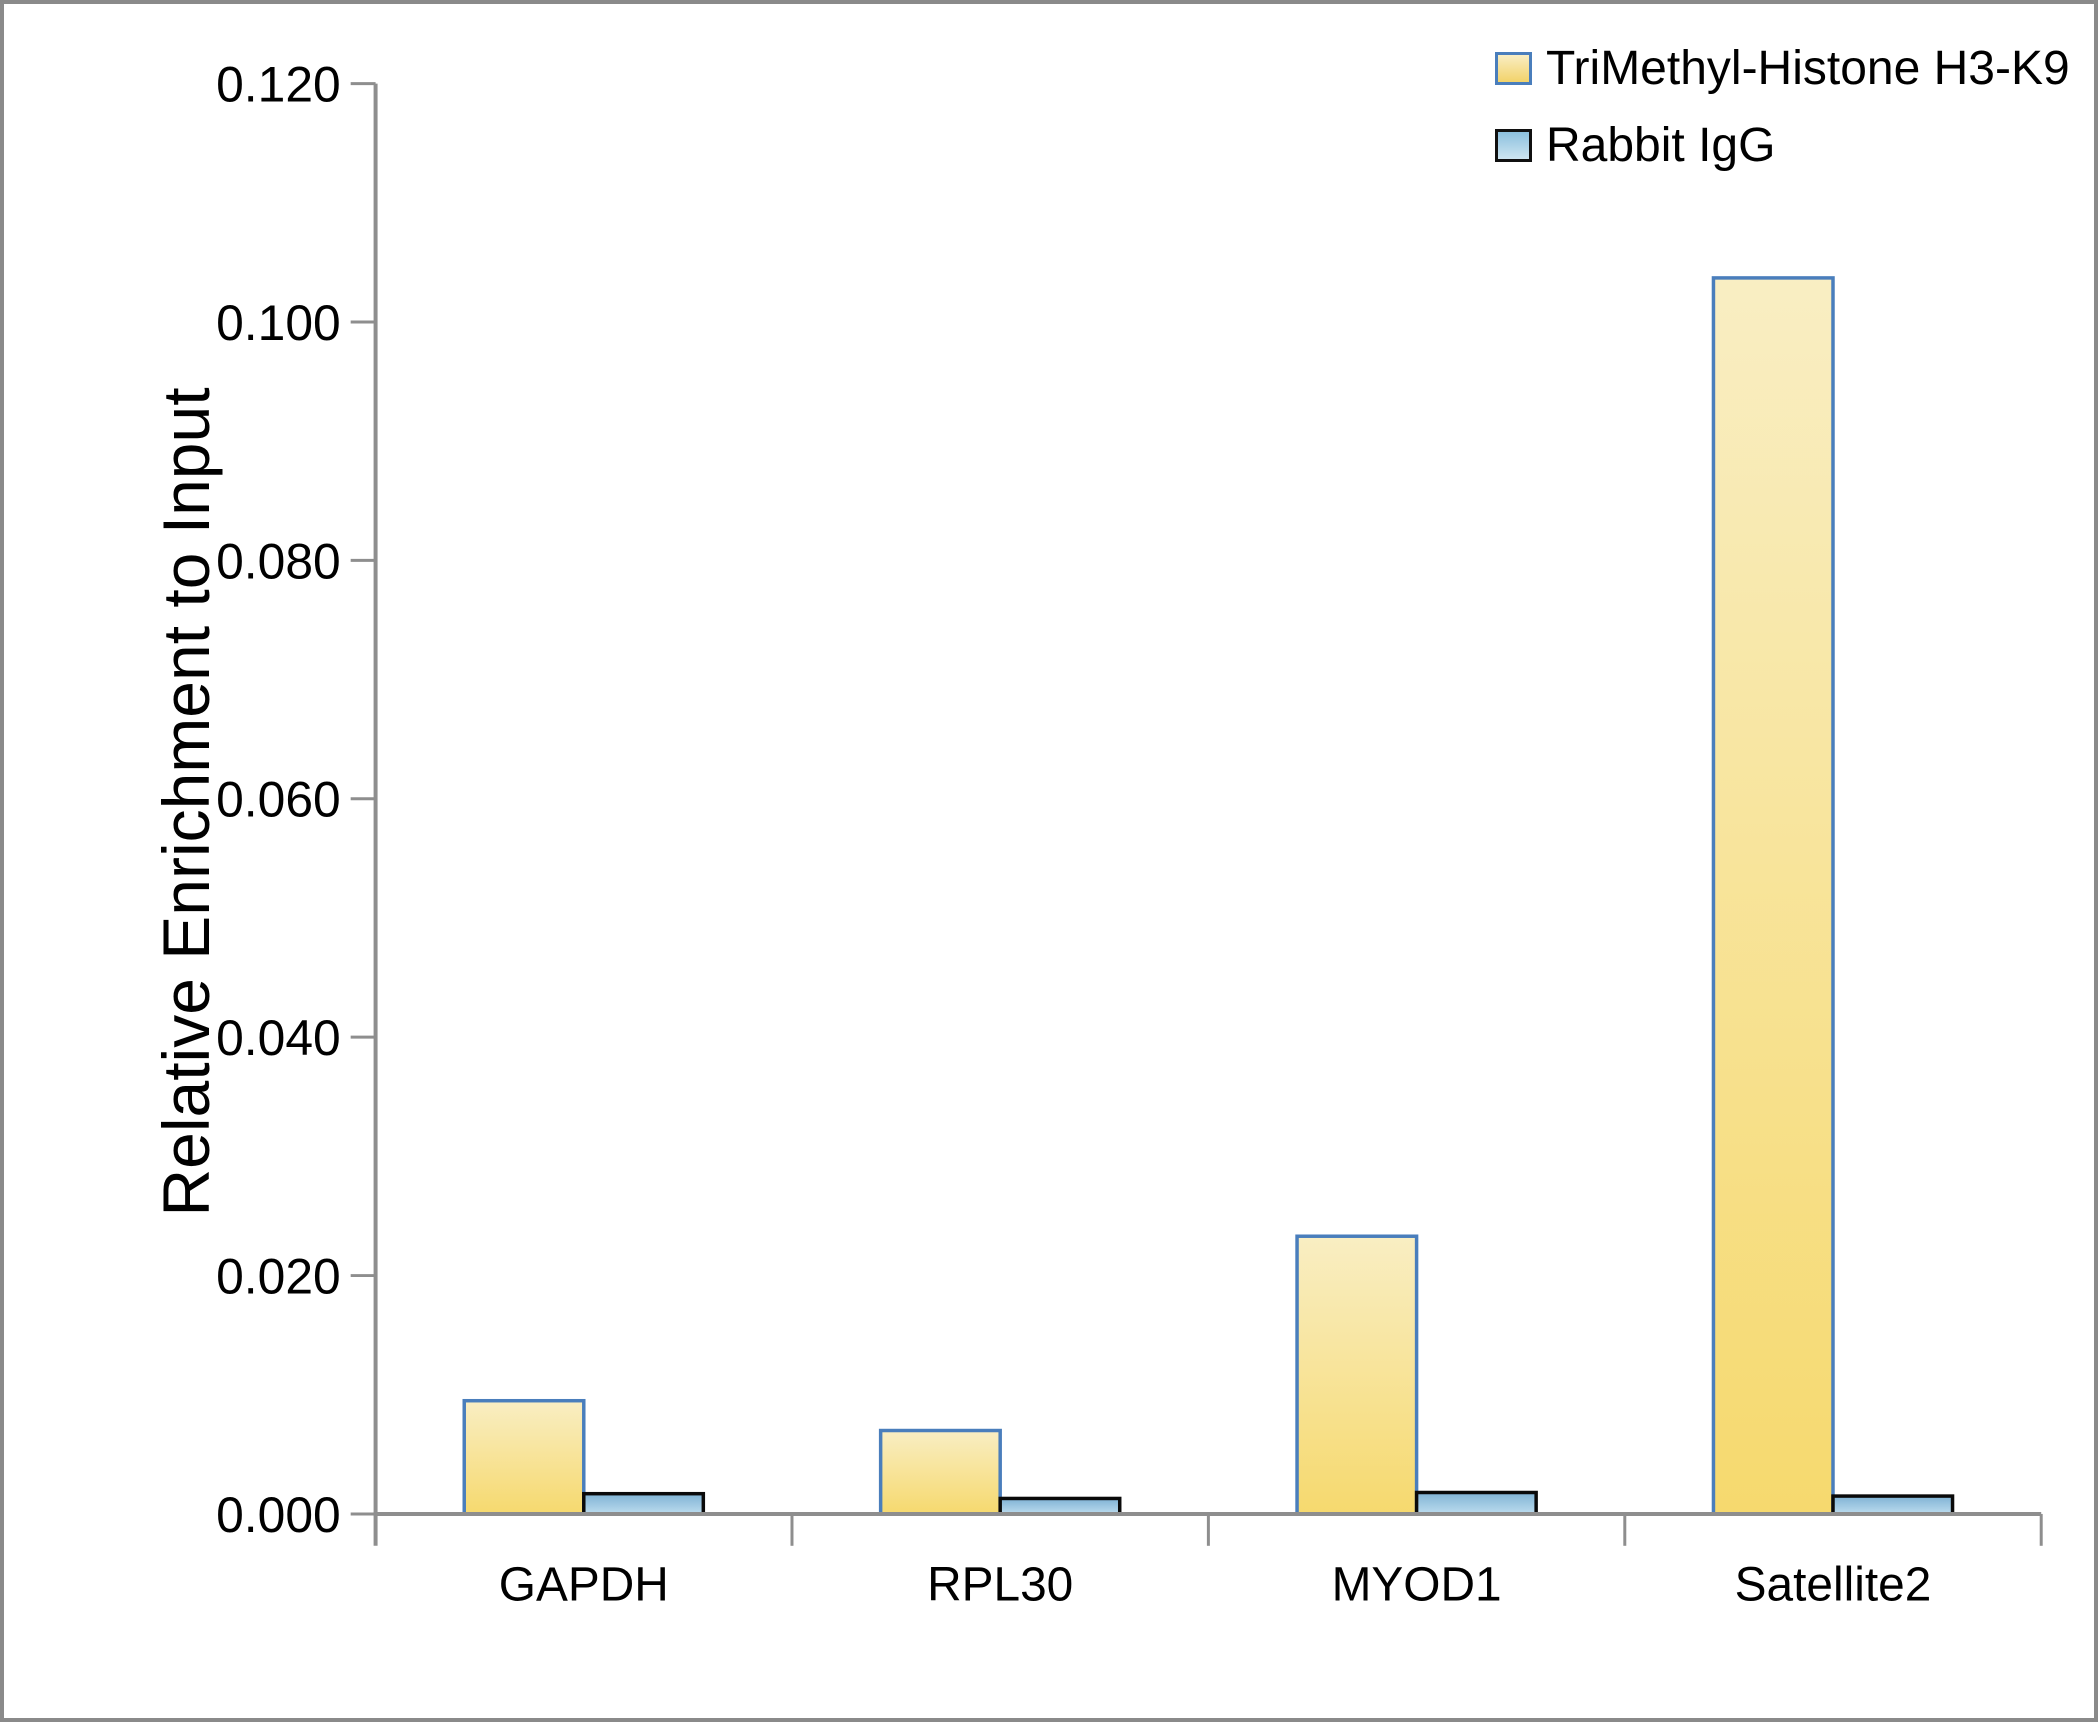 Image resolution: width=2098 pixels, height=1722 pixels. What do you see at coordinates (584, 1585) in the screenshot?
I see `category-label-gapdh: GAPDH` at bounding box center [584, 1585].